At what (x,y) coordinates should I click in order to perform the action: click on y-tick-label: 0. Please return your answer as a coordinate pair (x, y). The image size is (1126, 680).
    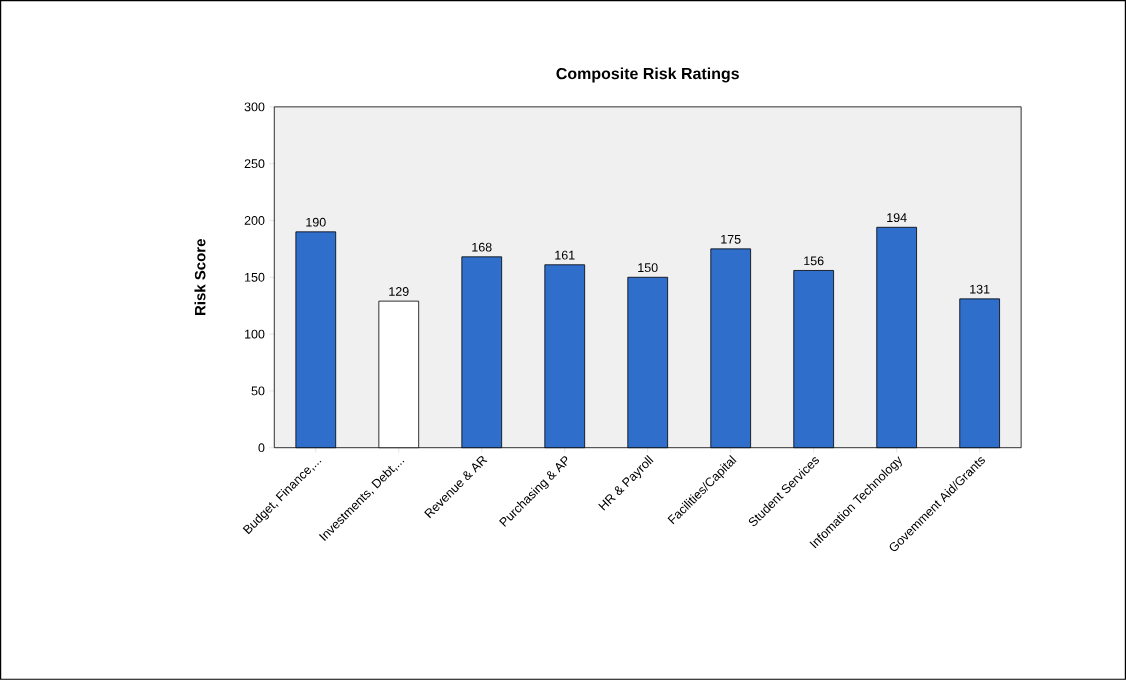
    Looking at the image, I should click on (261, 448).